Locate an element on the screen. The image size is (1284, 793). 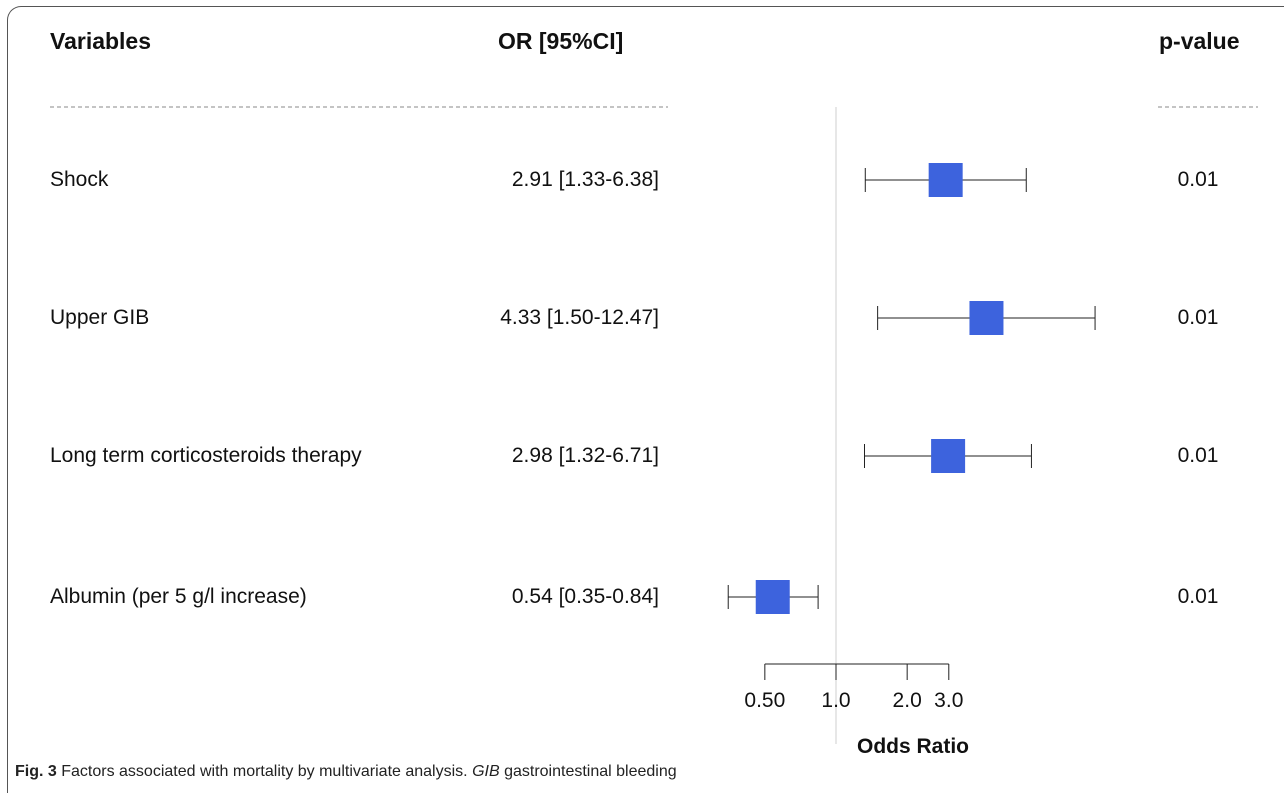
row-variable-label: Upper GIB is located at coordinates (100, 317).